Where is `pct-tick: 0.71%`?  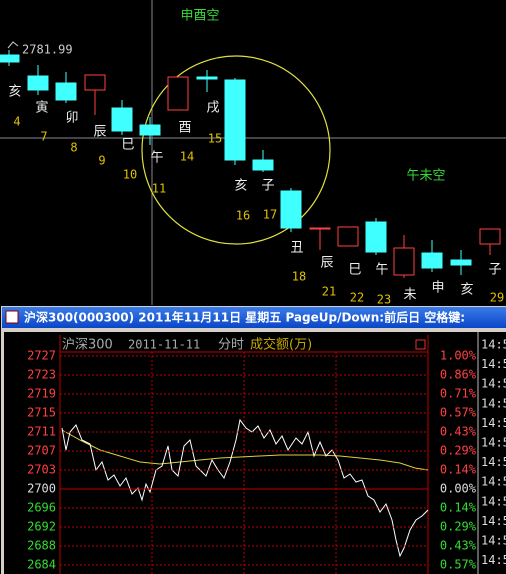
pct-tick: 0.71% is located at coordinates (458, 394).